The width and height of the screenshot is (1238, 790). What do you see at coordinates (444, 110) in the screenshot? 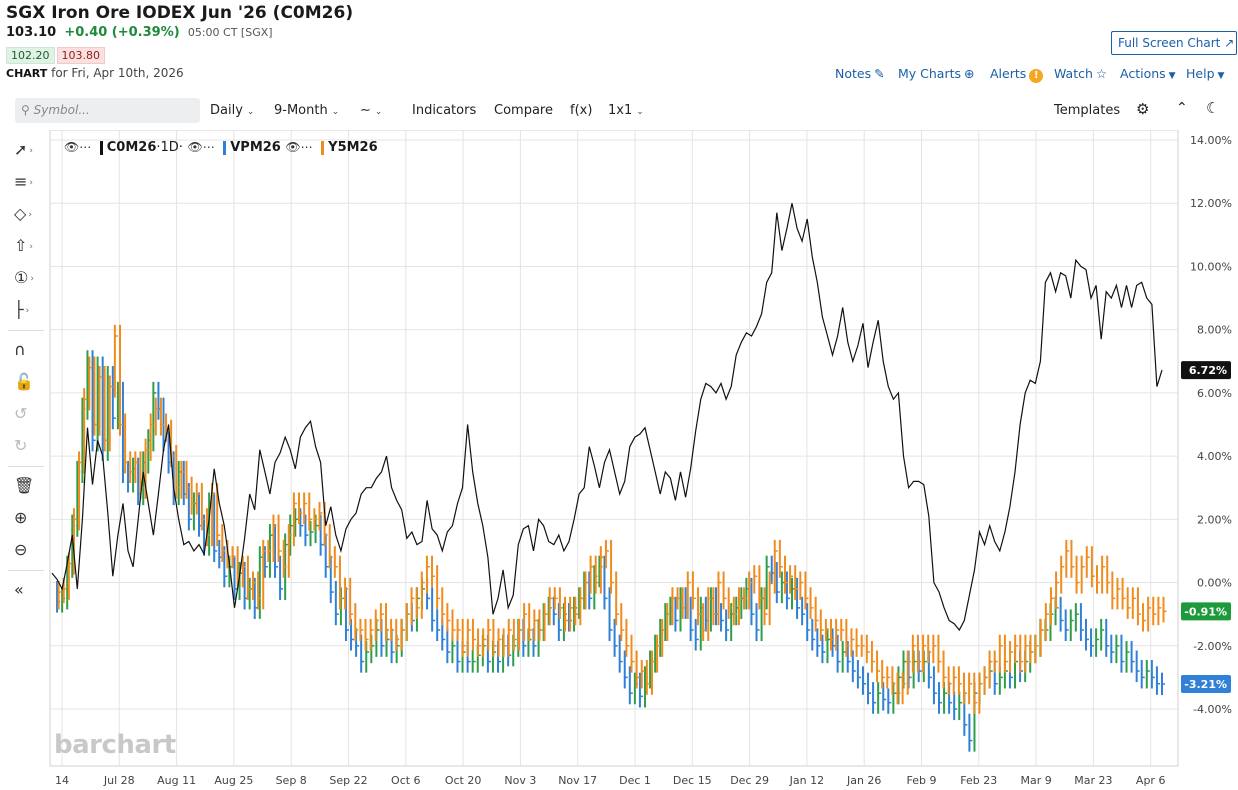
I see `indicators-button: Indicators` at bounding box center [444, 110].